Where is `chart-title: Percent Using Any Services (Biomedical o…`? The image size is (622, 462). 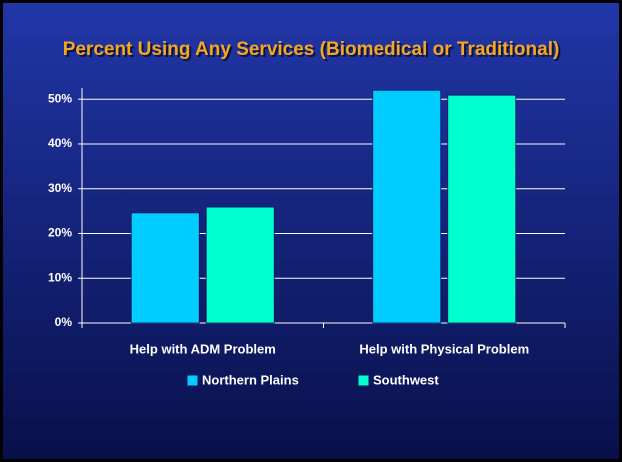 chart-title: Percent Using Any Services (Biomedical o… is located at coordinates (311, 49).